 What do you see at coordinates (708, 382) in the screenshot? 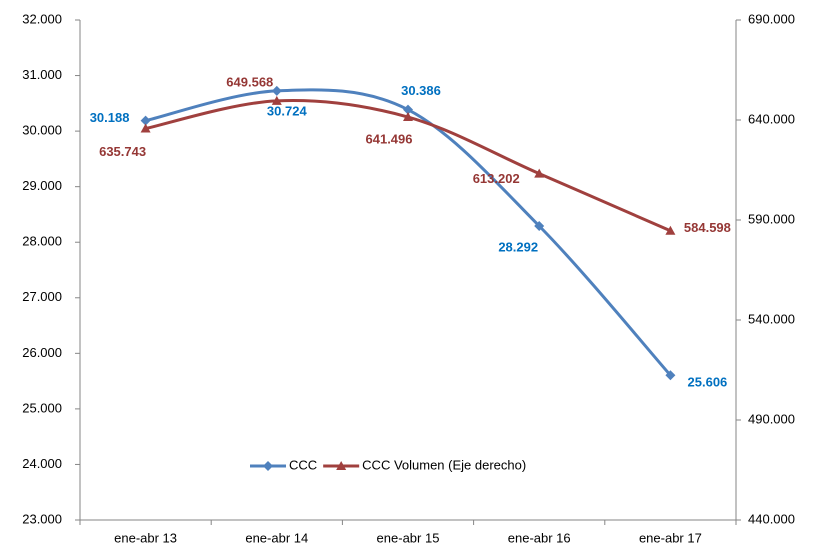
I see `data-label: 25.606` at bounding box center [708, 382].